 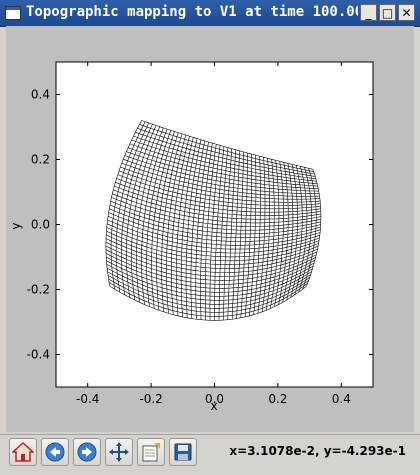 I want to click on home-button, so click(x=23, y=452).